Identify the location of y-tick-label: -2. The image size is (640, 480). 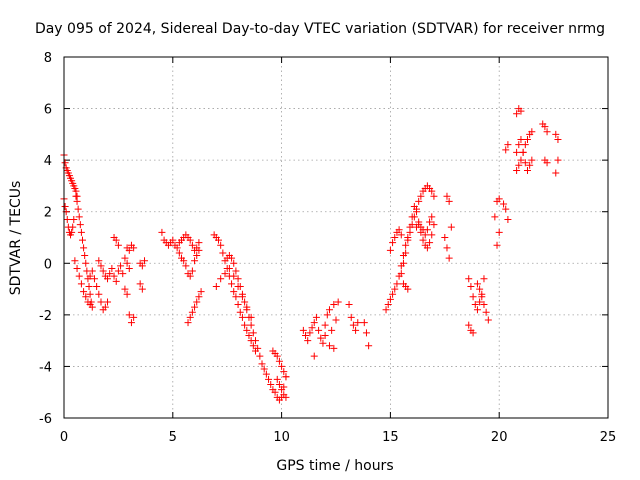
(45, 316).